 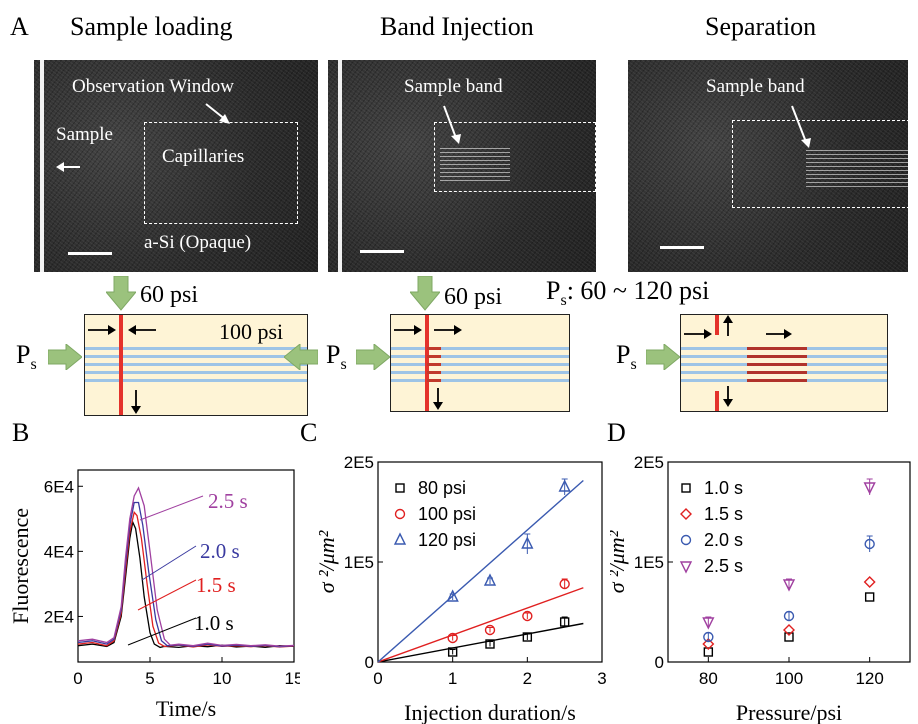 I want to click on series-line-25s, so click(x=186, y=566).